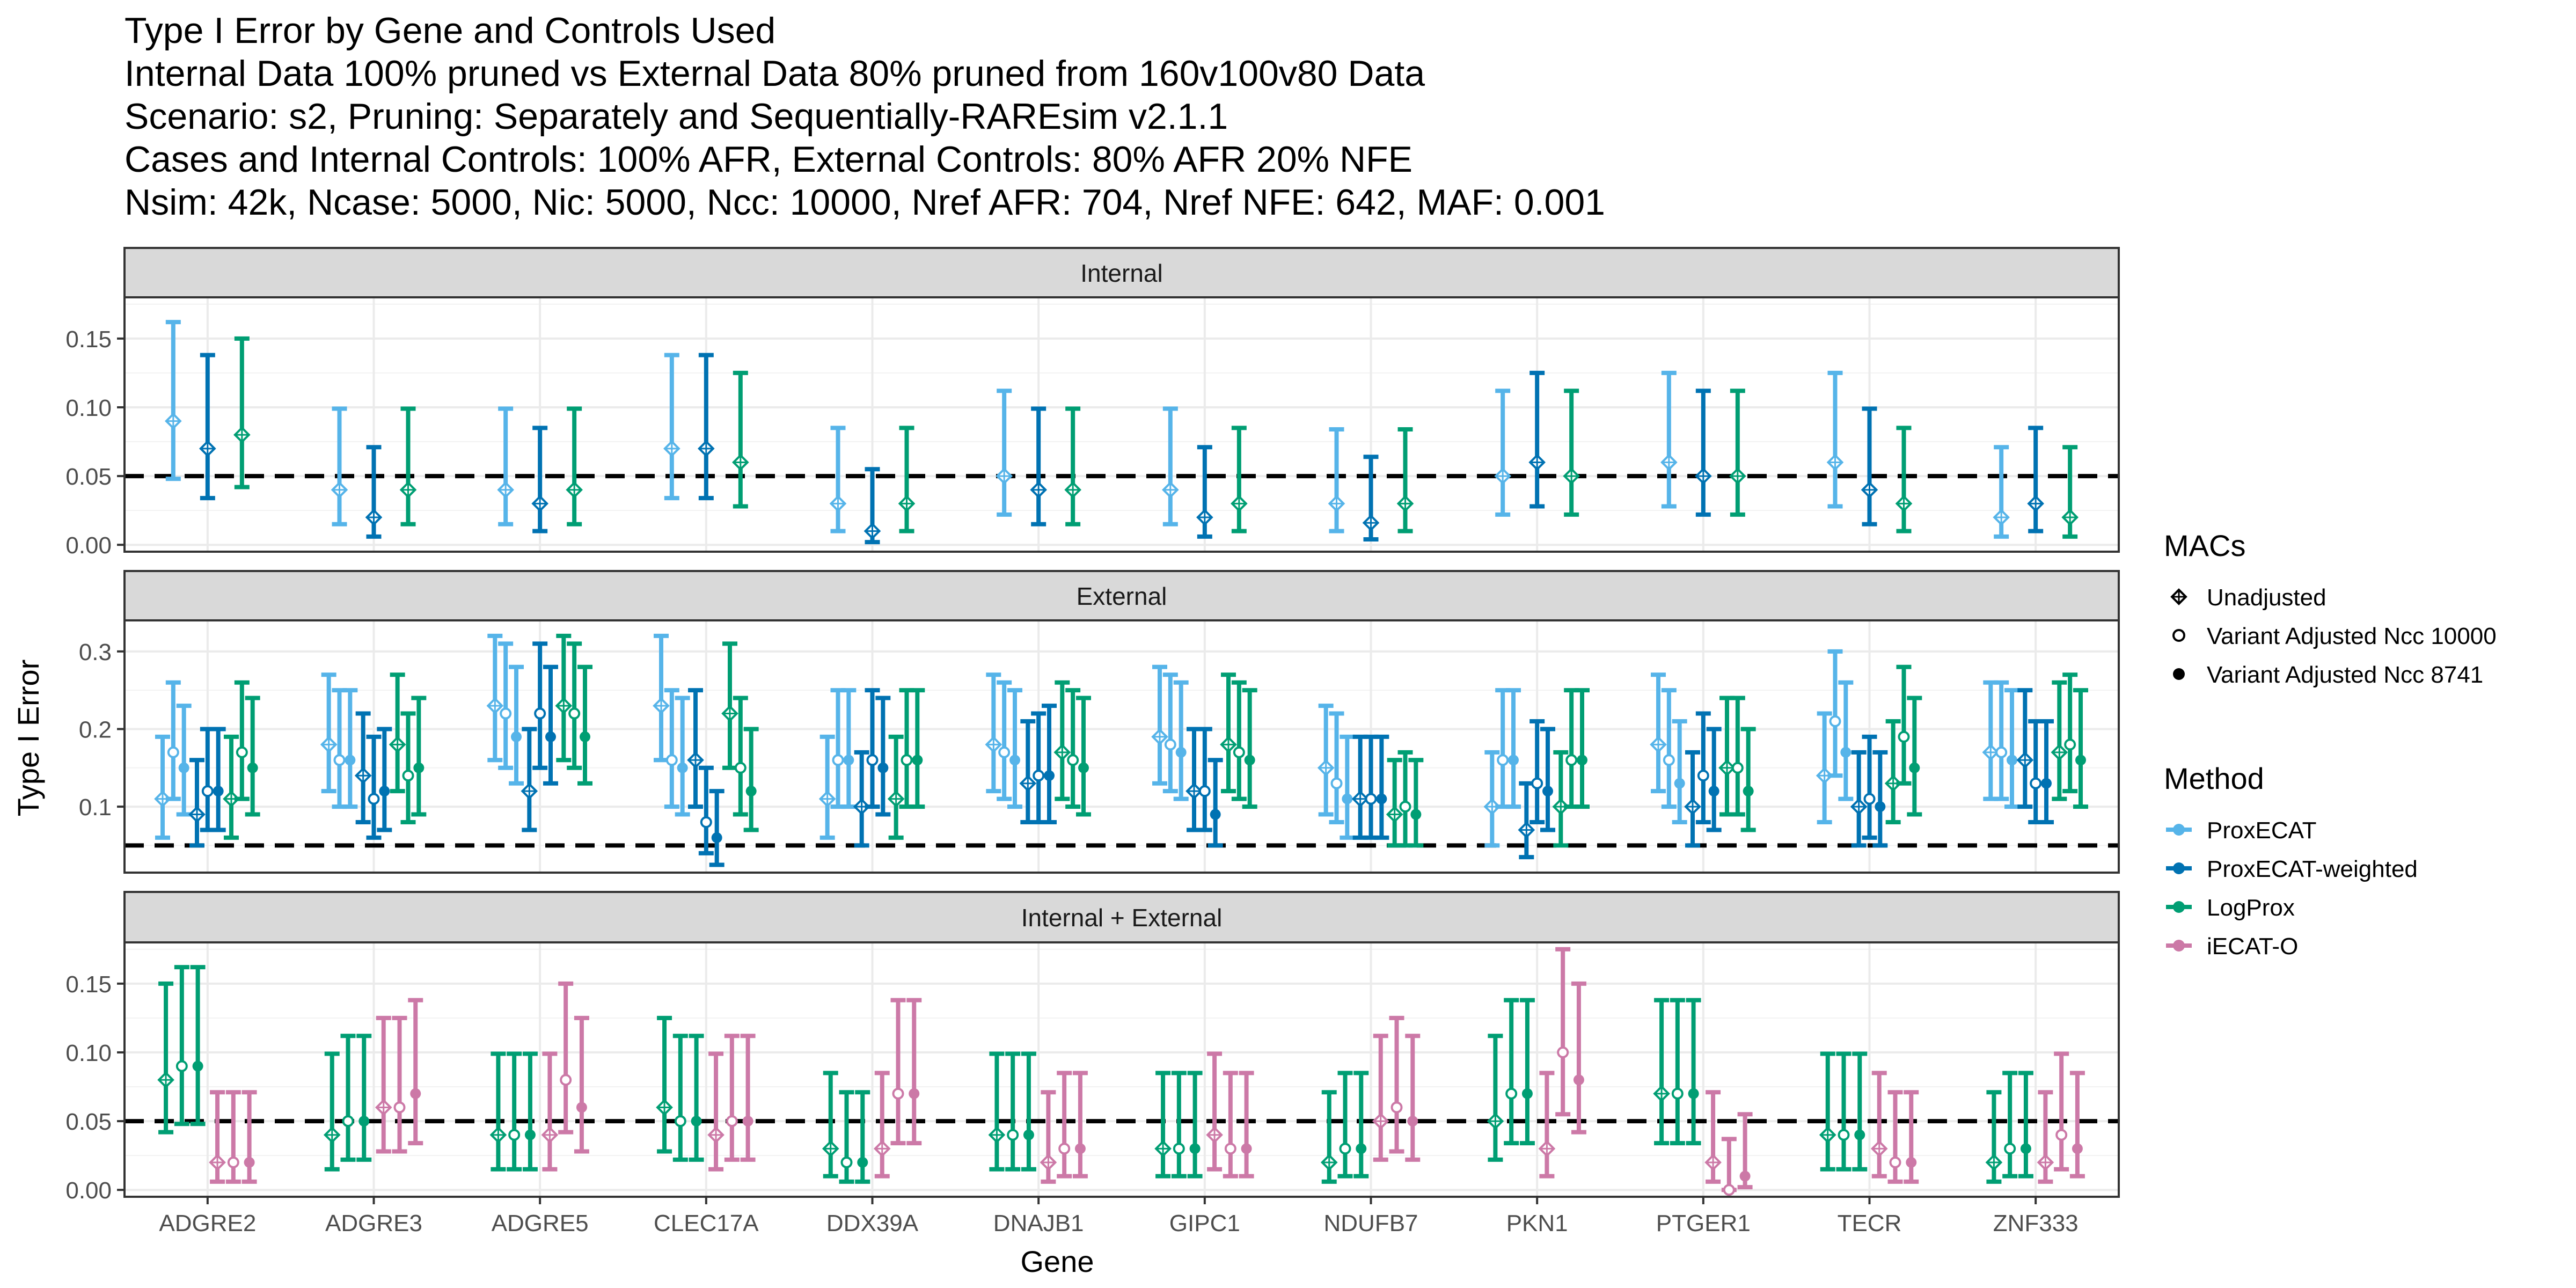 This screenshot has width=2576, height=1288. What do you see at coordinates (2214, 778) in the screenshot?
I see `legend-title-method: Method` at bounding box center [2214, 778].